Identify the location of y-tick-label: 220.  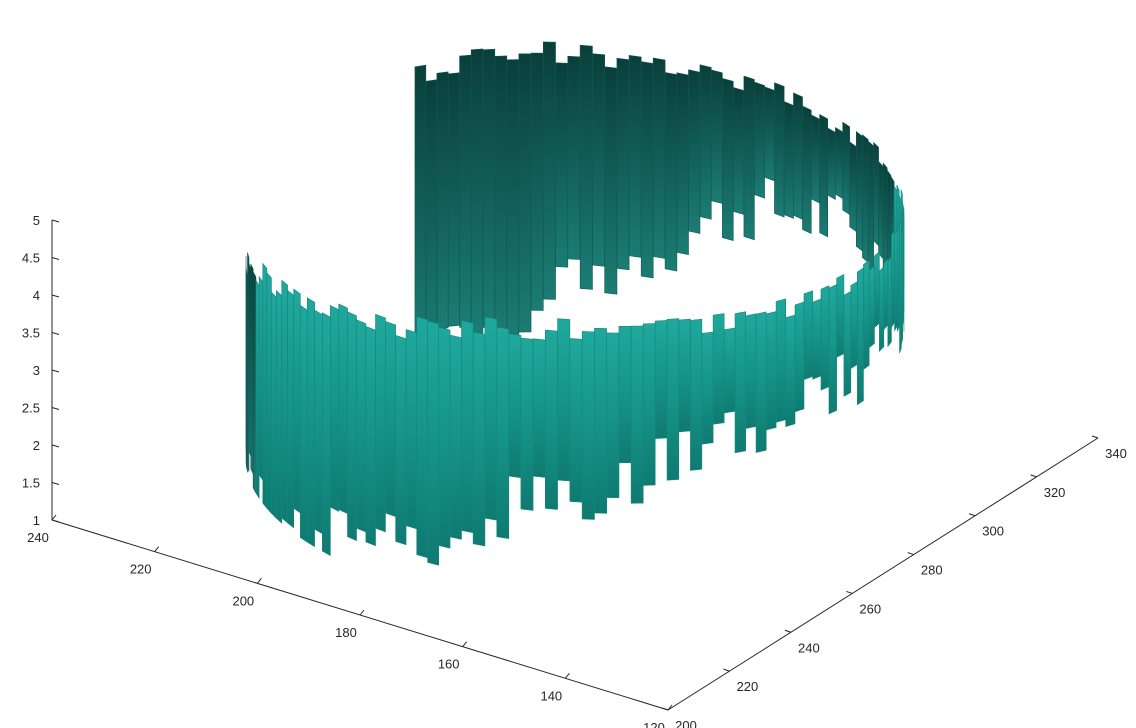
(748, 686).